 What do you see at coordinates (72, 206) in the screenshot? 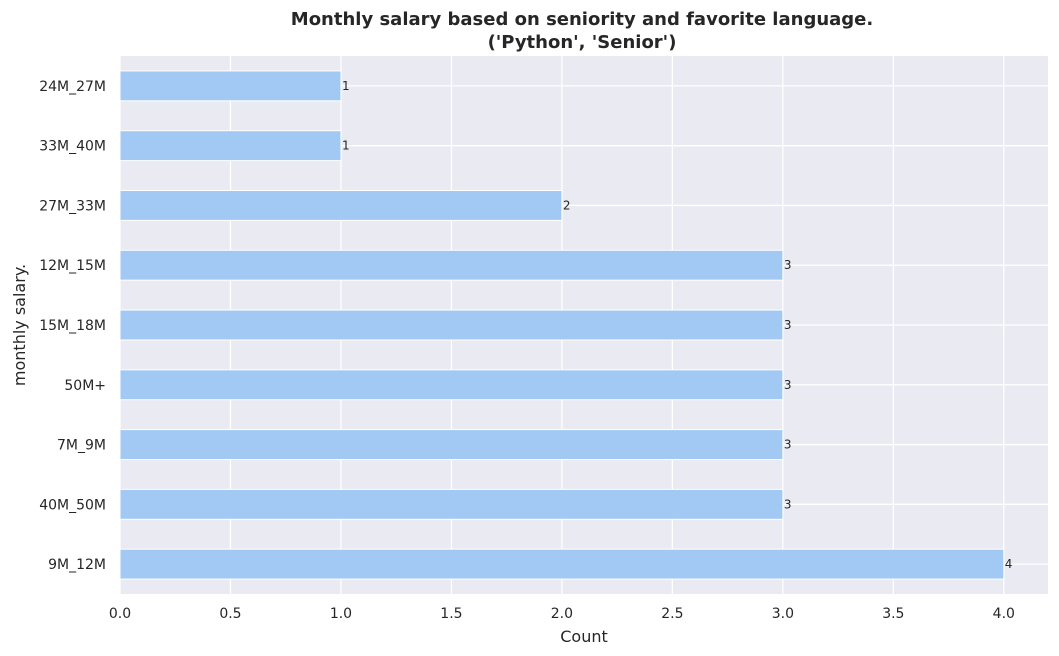
I see `y-tick-label: 27M_33M` at bounding box center [72, 206].